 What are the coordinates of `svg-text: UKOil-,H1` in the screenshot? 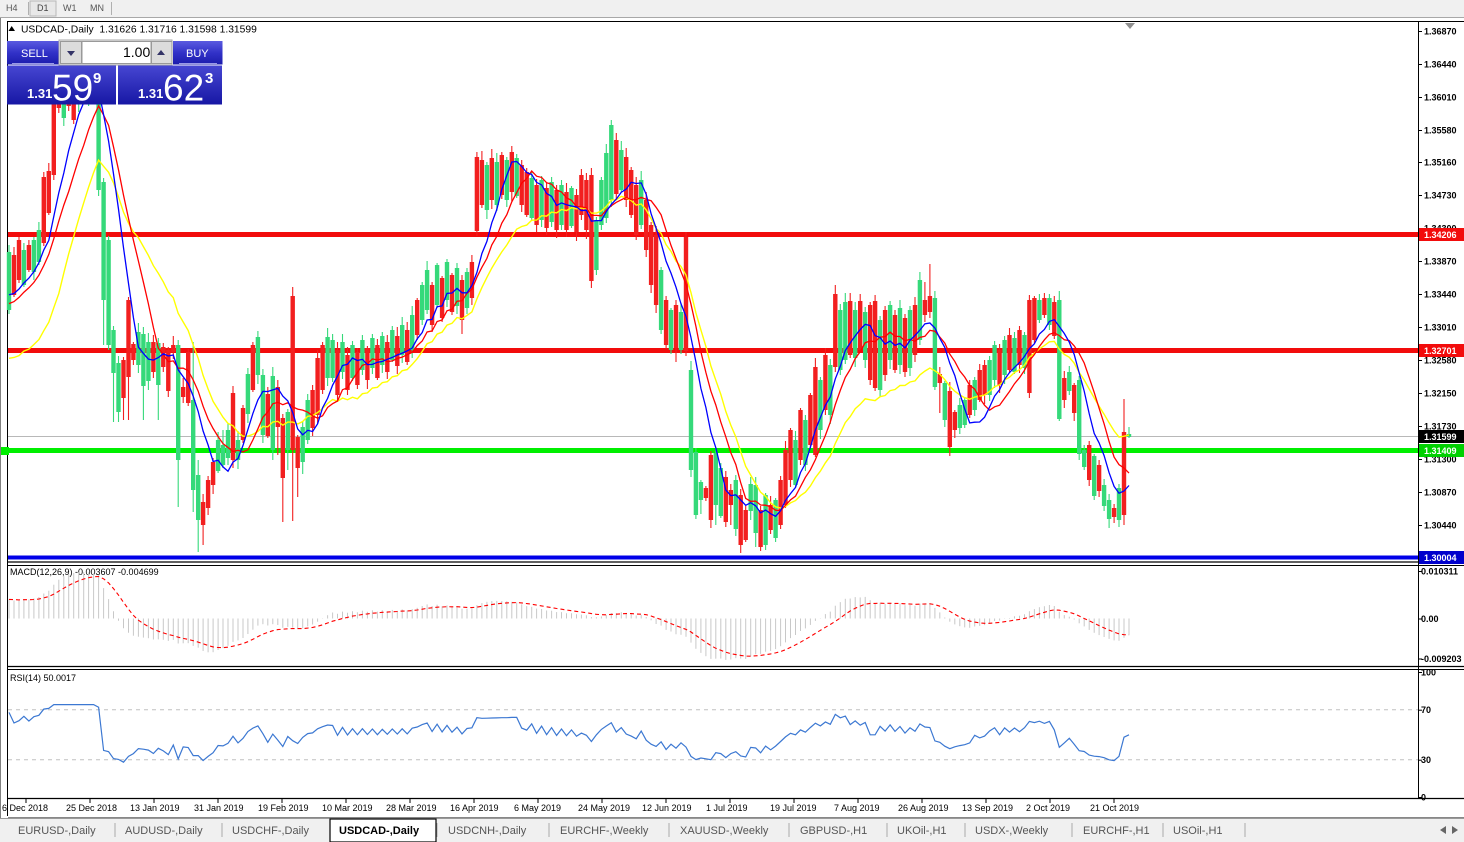 It's located at (922, 831).